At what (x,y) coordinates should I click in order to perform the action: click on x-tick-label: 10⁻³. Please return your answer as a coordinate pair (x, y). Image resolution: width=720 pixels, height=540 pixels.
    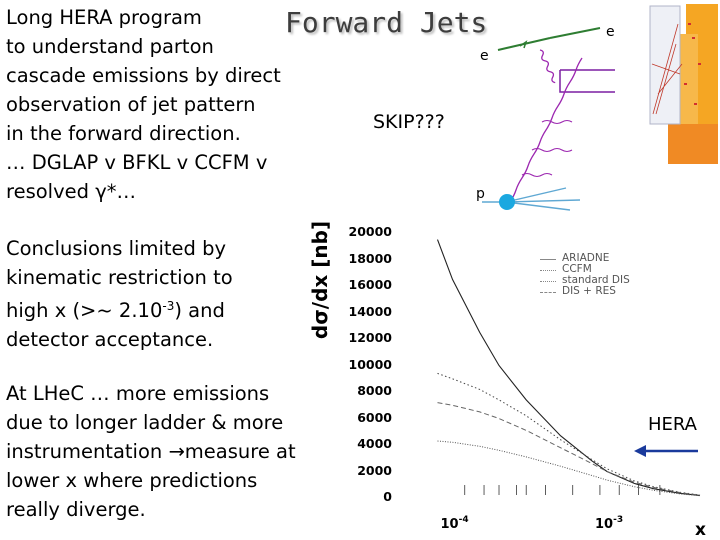
    Looking at the image, I should click on (609, 523).